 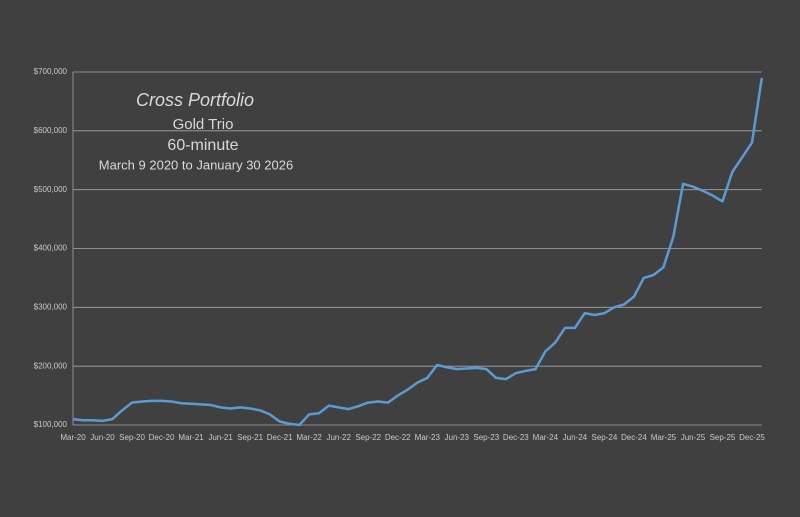 I want to click on x-tick-label: Mar-21, so click(x=191, y=437).